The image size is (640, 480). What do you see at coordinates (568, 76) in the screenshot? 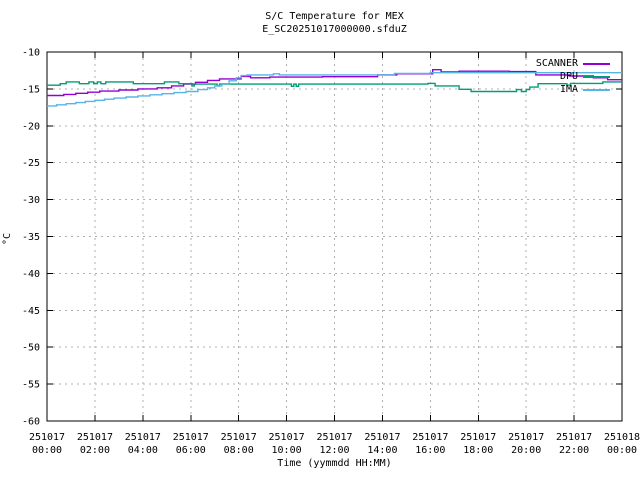
I see `legend-label-dpu: DPU` at bounding box center [568, 76].